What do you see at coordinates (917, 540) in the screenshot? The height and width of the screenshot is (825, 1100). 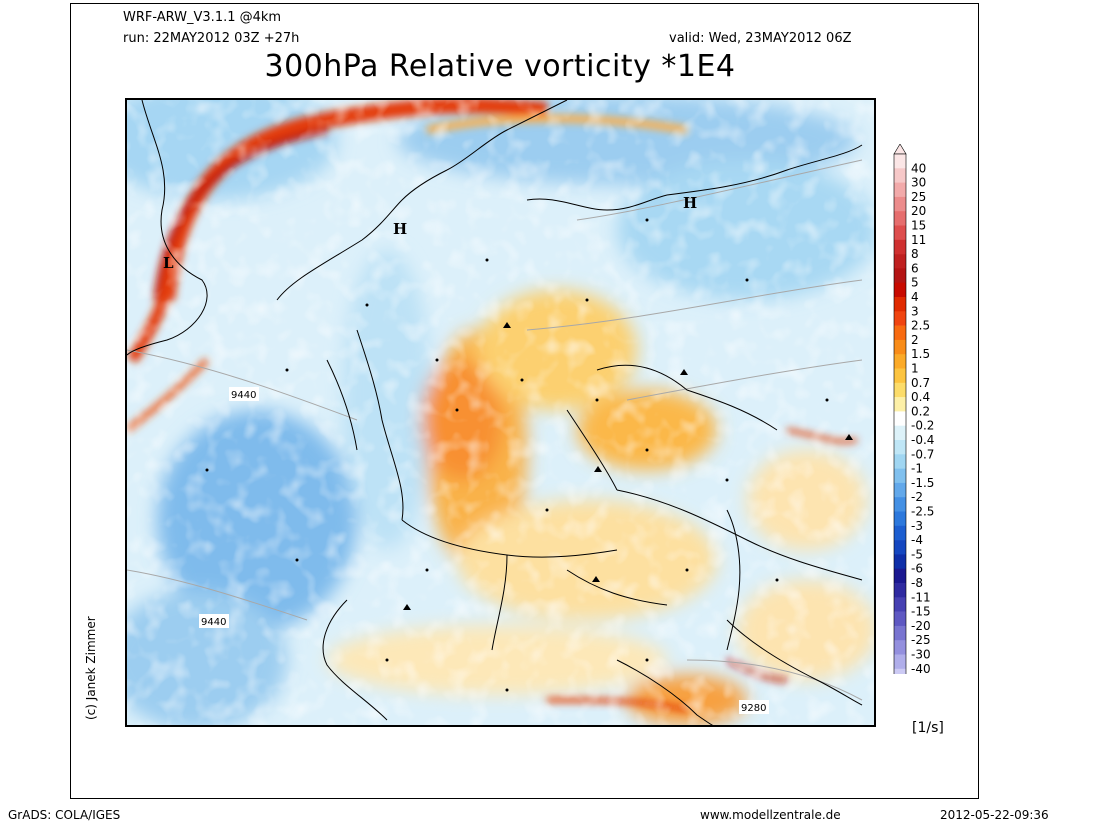 I see `colorbar-tick-label: -4` at bounding box center [917, 540].